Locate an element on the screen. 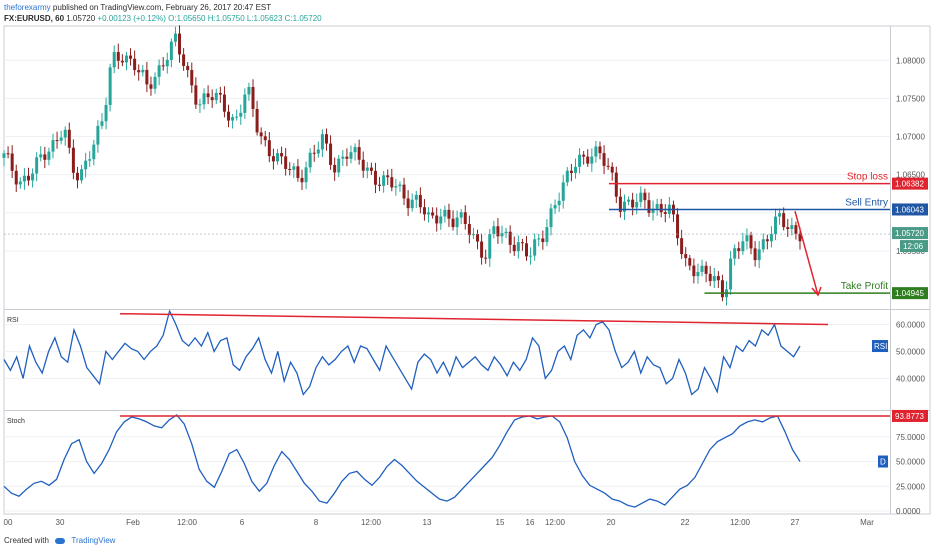  last-price: 1.05720 is located at coordinates (81, 18).